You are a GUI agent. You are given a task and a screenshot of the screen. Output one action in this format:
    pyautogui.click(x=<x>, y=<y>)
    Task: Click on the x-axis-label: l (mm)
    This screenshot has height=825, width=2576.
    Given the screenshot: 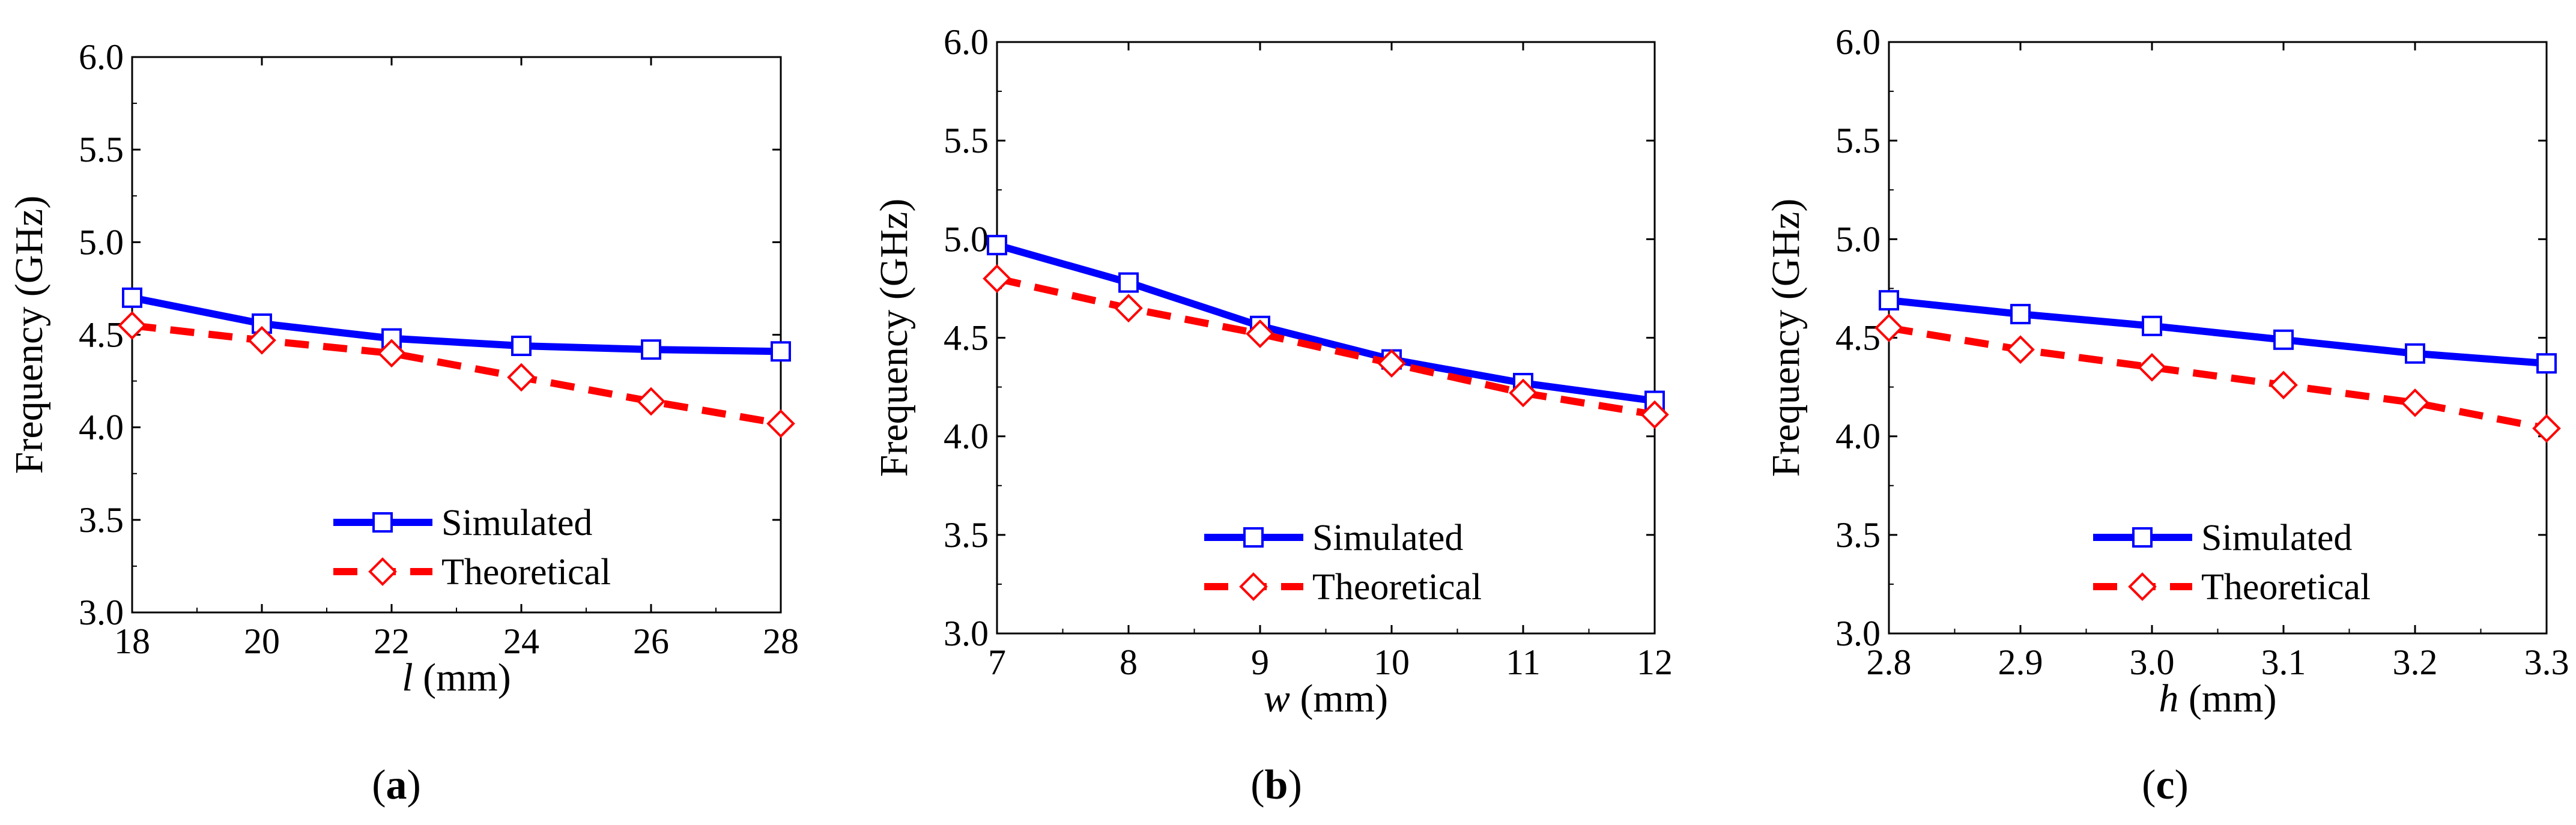 What is the action you would take?
    pyautogui.click(x=456, y=678)
    